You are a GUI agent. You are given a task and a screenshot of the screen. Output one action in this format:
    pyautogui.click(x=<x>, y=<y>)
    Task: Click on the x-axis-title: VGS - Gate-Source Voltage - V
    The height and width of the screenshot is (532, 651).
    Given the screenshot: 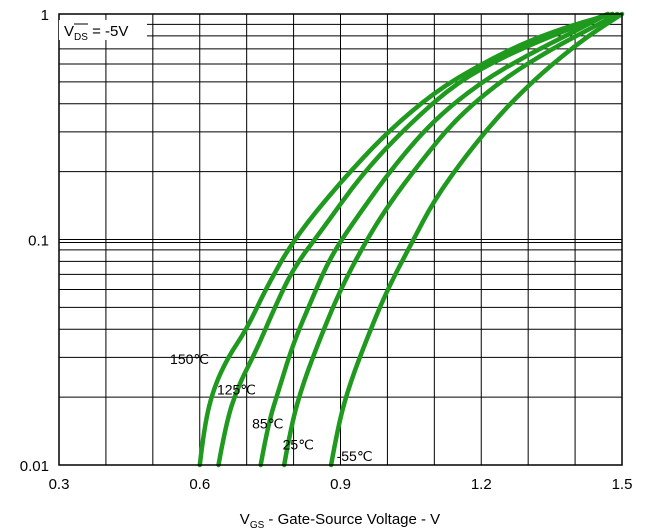 What is the action you would take?
    pyautogui.click(x=340, y=521)
    